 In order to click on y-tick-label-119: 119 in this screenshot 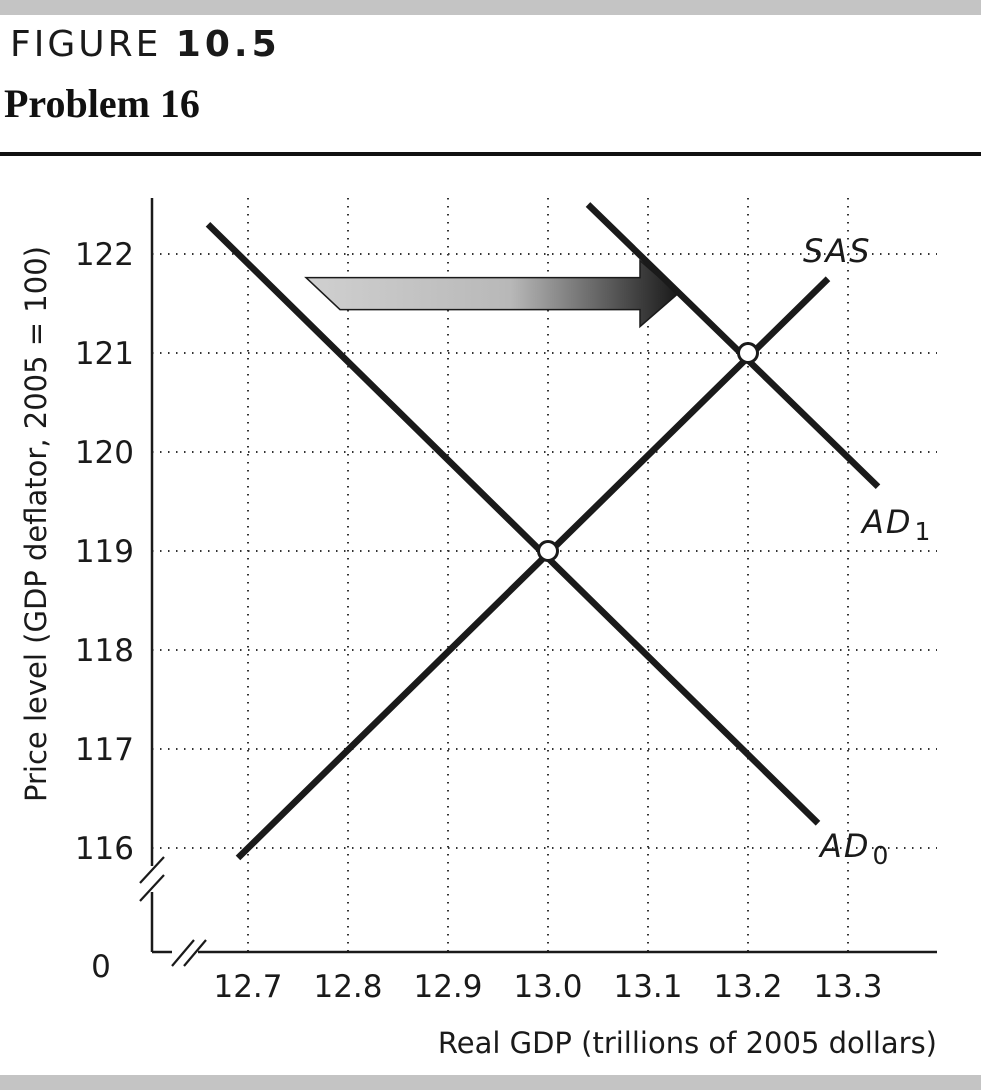, I will do `click(104, 552)`.